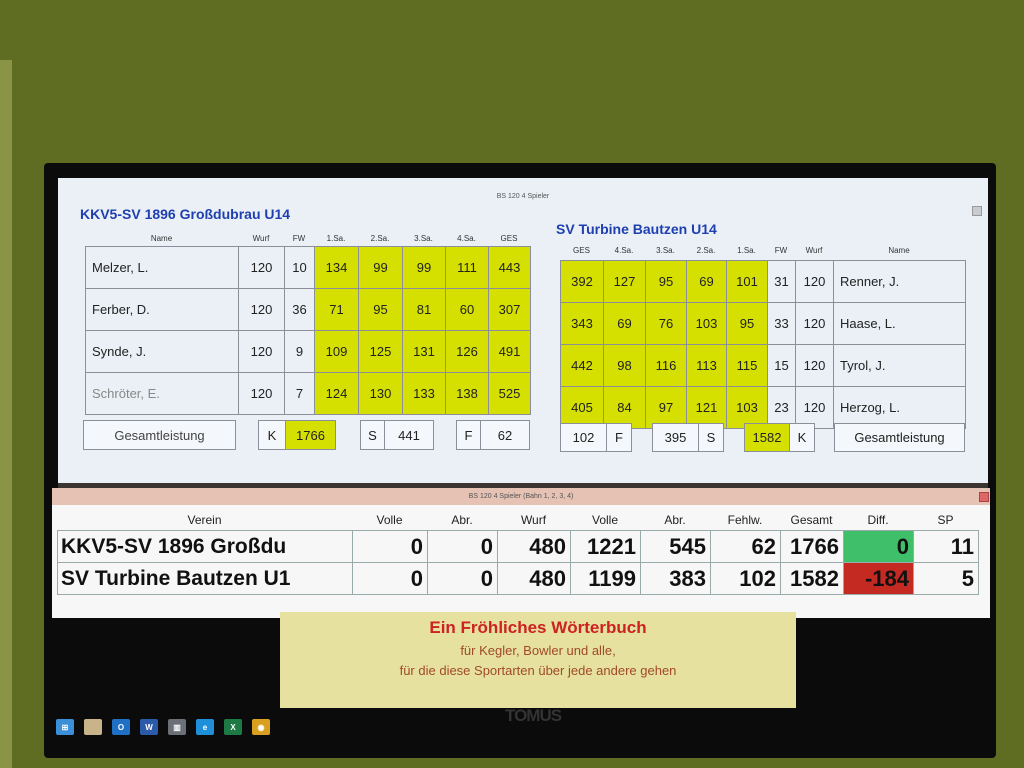 The image size is (1024, 768). I want to click on score-cell: 98, so click(624, 365).